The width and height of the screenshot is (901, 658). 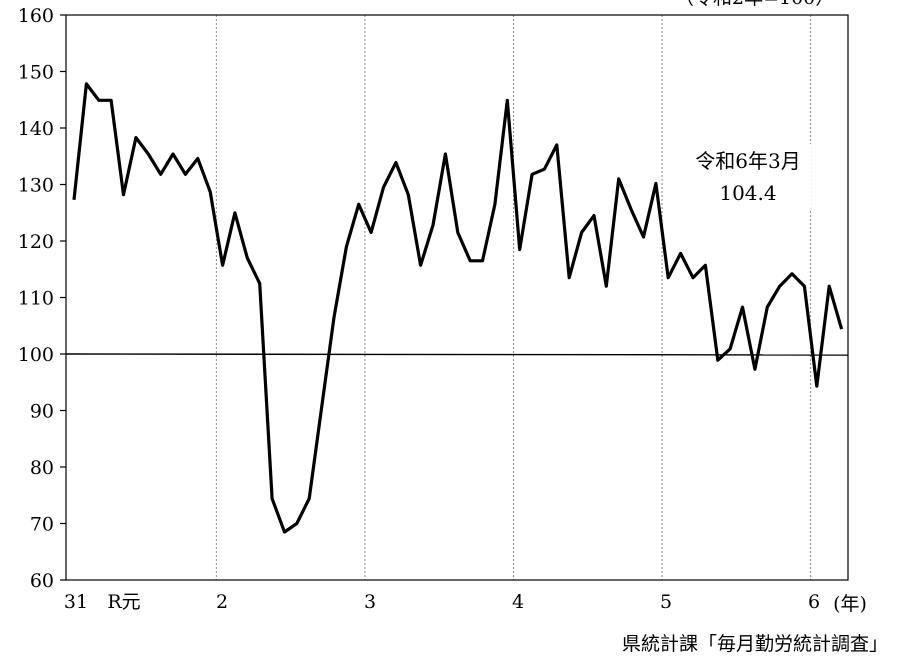 I want to click on y-tick-label: 110, so click(x=36, y=299).